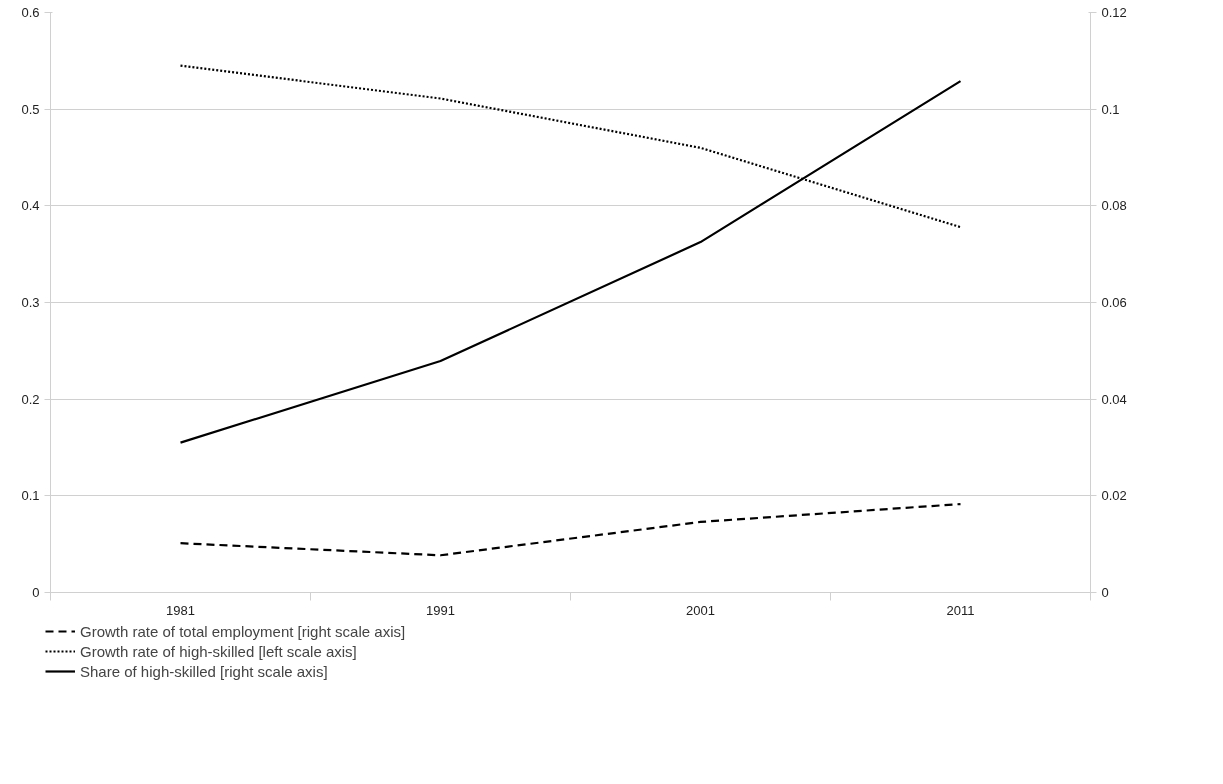 Image resolution: width=1223 pixels, height=784 pixels. What do you see at coordinates (570, 529) in the screenshot?
I see `line-series` at bounding box center [570, 529].